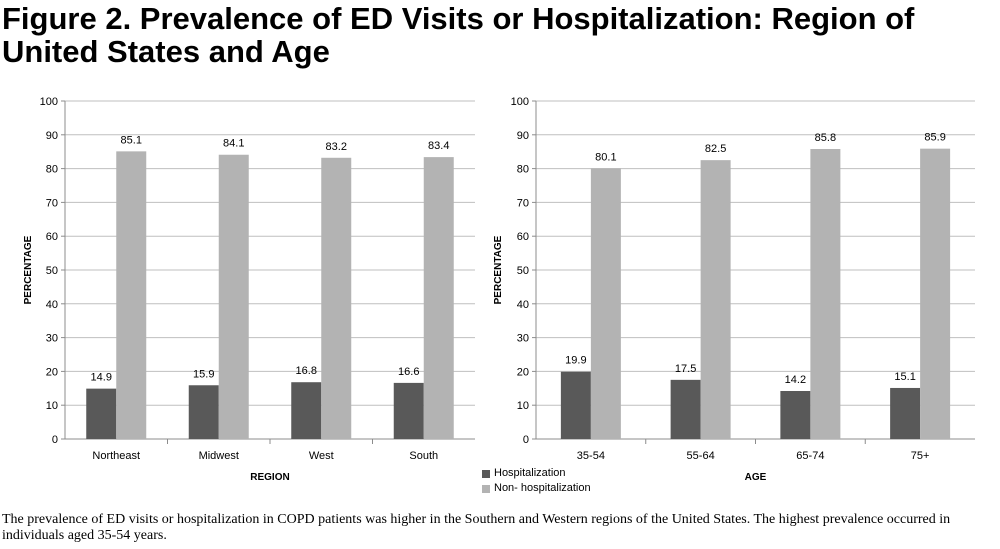  I want to click on legend-label-non-hospitalization: Non- hospitalization, so click(542, 488).